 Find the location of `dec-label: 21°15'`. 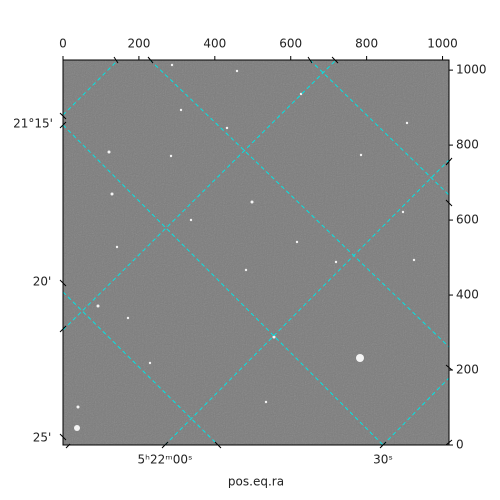

dec-label: 21°15' is located at coordinates (33, 124).